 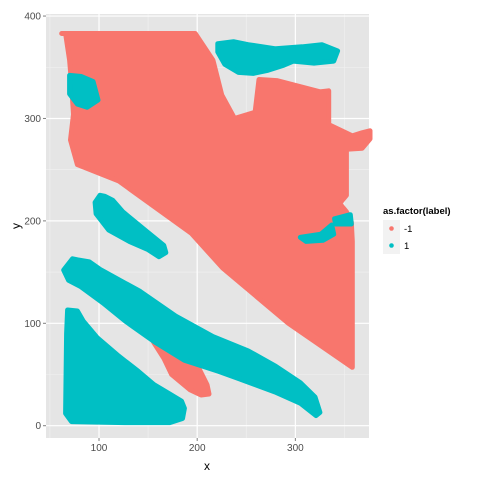 What do you see at coordinates (99, 448) in the screenshot?
I see `x-tick-label: 100` at bounding box center [99, 448].